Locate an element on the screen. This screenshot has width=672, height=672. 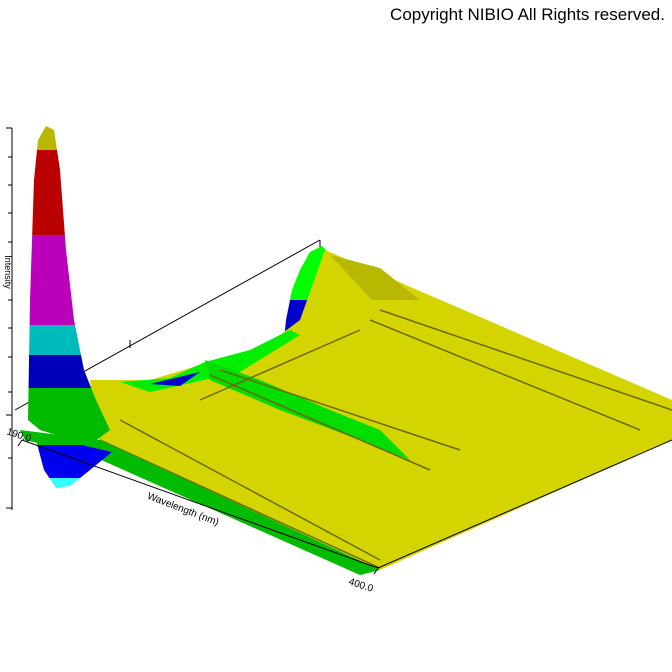
z-axis-label: Intensity is located at coordinates (8, 272).